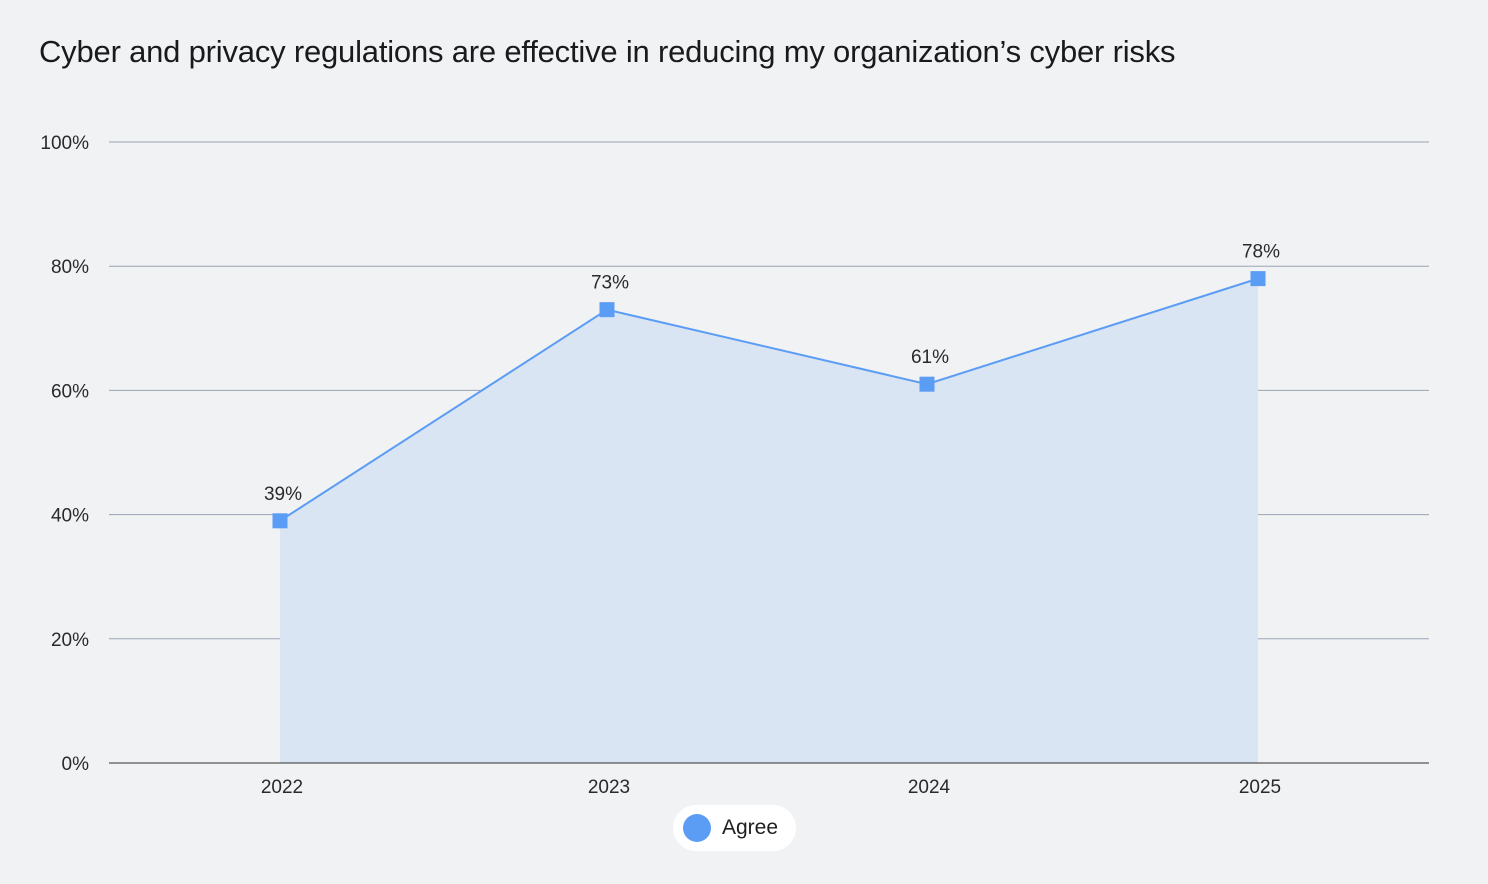  What do you see at coordinates (280, 521) in the screenshot?
I see `marker-2022` at bounding box center [280, 521].